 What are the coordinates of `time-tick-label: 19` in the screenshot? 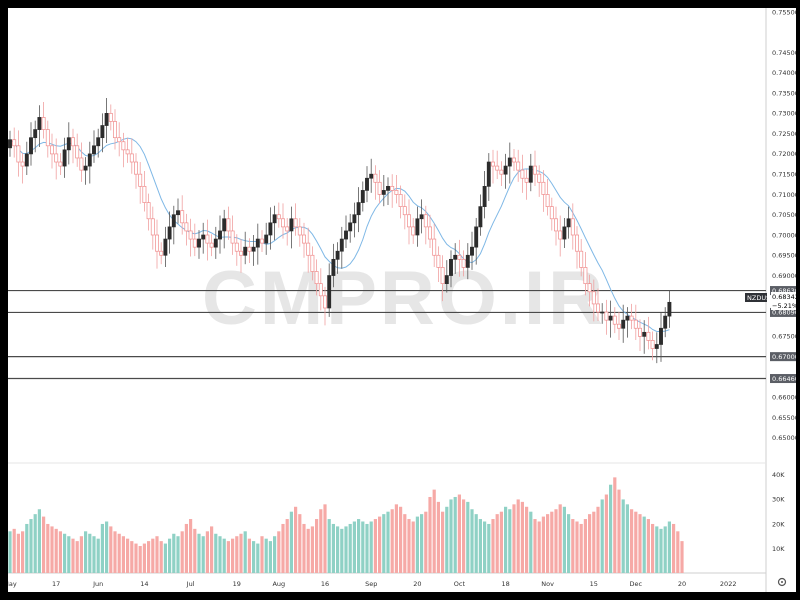 It's located at (237, 584).